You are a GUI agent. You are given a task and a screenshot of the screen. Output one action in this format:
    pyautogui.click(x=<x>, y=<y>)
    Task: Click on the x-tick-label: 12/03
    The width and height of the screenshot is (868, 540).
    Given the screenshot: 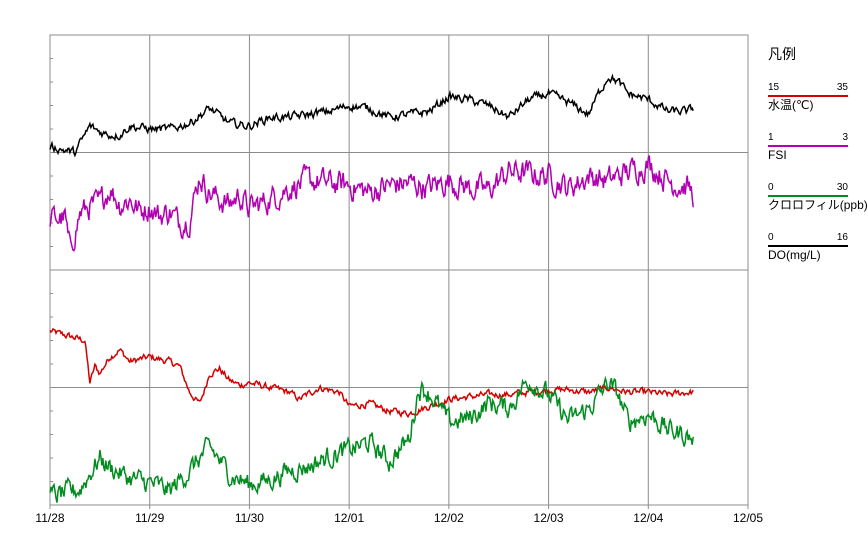 What is the action you would take?
    pyautogui.click(x=549, y=518)
    